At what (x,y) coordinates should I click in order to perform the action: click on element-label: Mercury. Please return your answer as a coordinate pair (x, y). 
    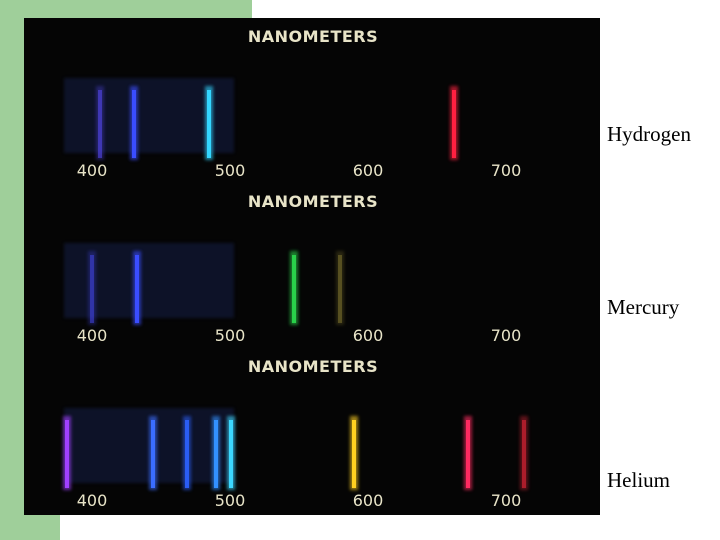
    Looking at the image, I should click on (643, 307).